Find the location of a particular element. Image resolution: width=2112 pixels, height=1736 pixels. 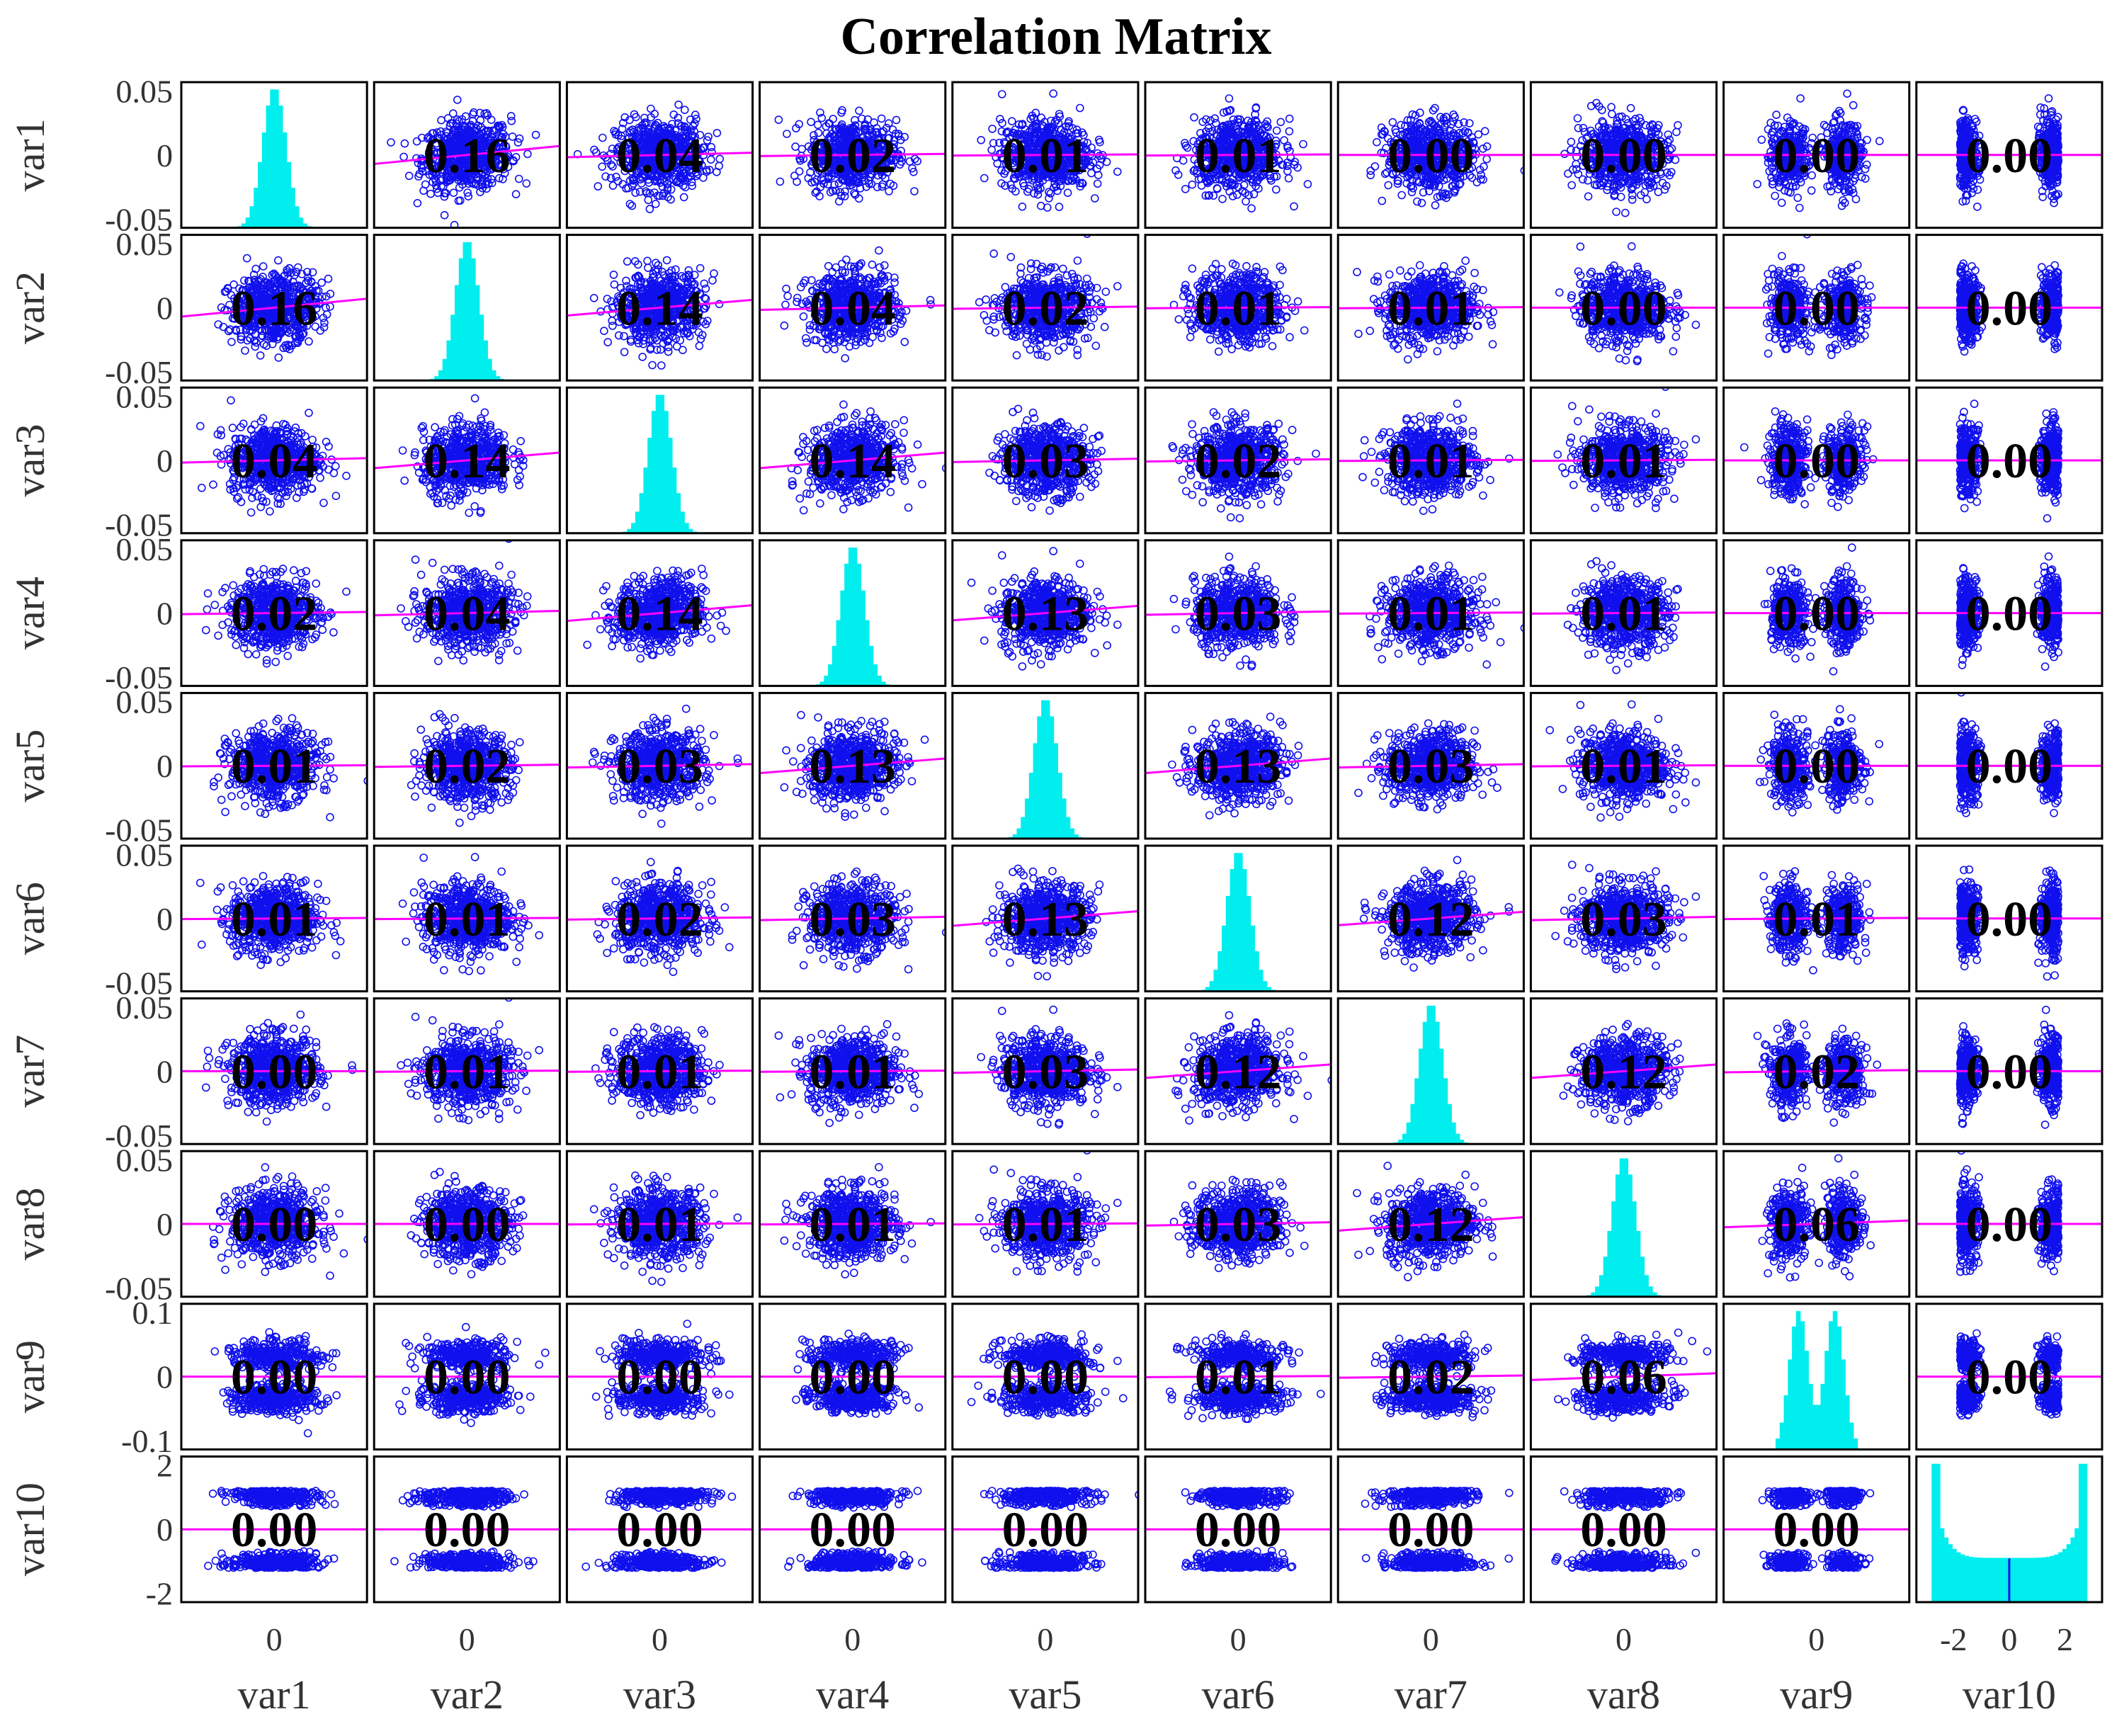

x-variable-label: var2 is located at coordinates (467, 1695).